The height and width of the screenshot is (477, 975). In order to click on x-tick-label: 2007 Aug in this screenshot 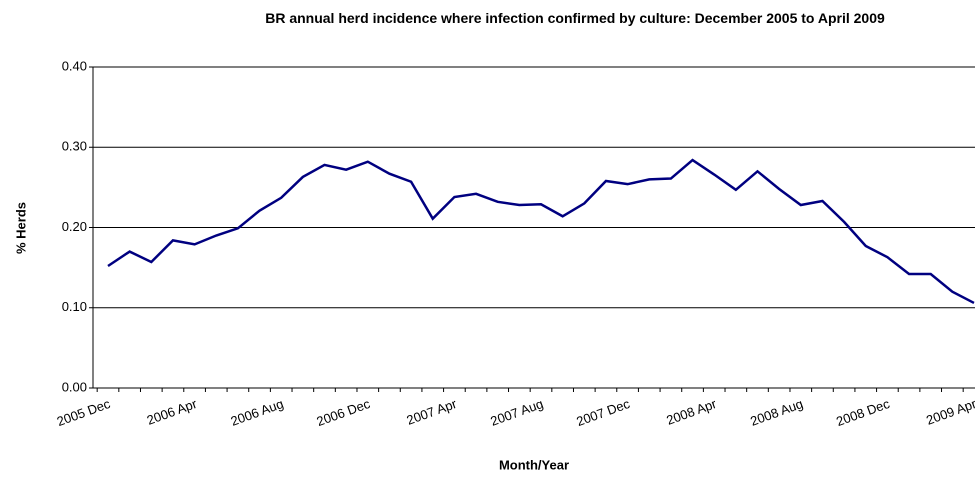, I will do `click(516, 412)`.